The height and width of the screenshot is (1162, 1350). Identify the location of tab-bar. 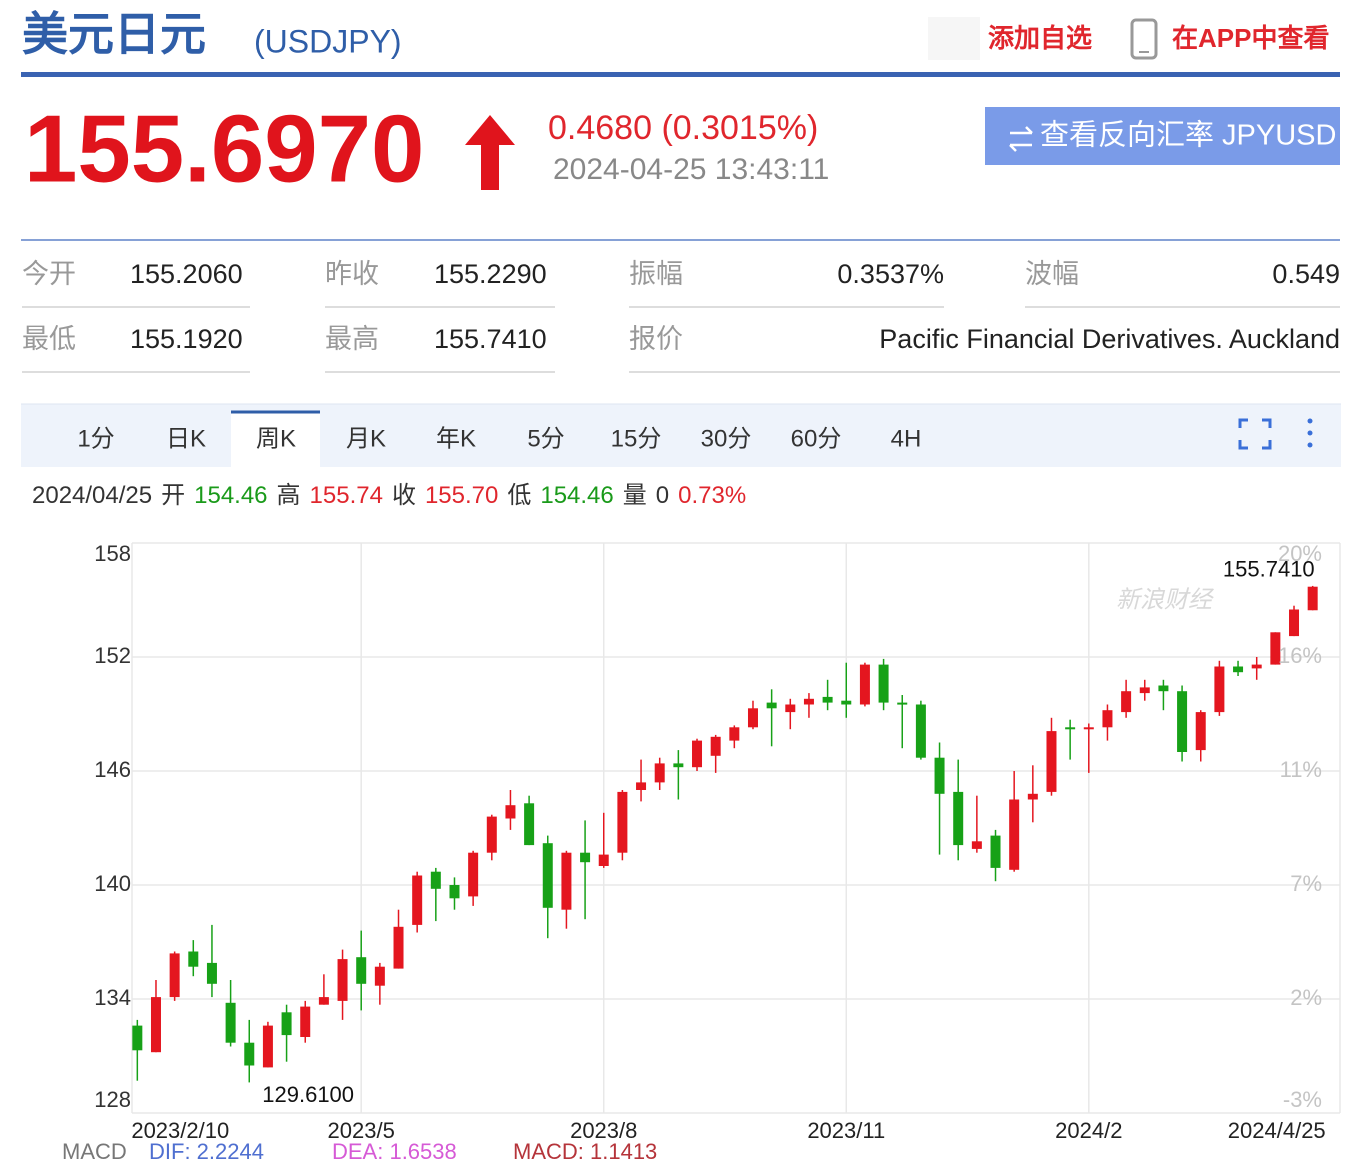
(681, 435).